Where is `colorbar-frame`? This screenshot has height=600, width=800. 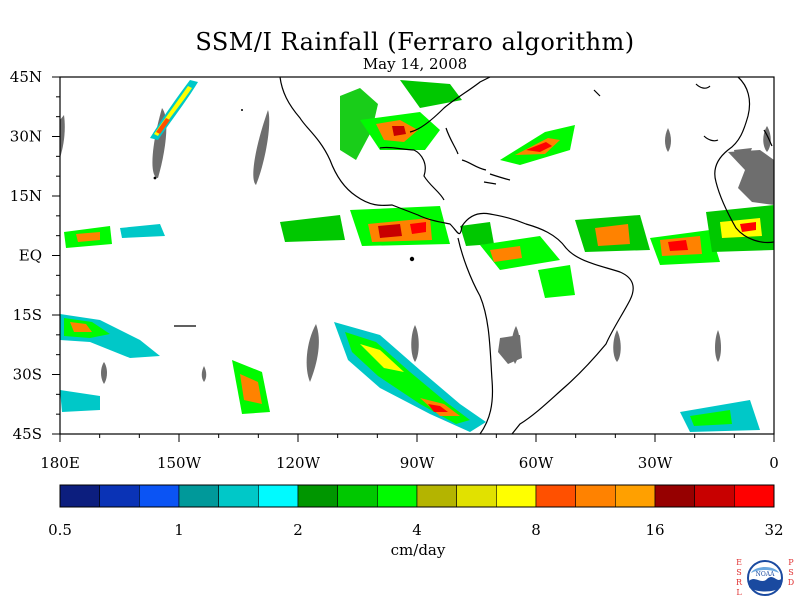
colorbar-frame is located at coordinates (417, 496).